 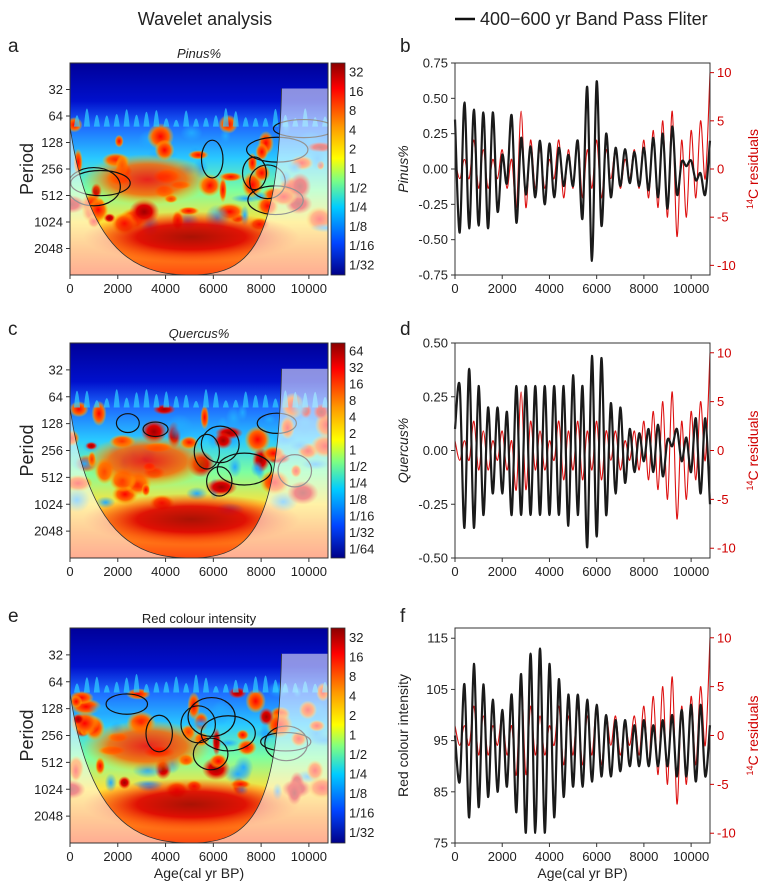 I want to click on y-axis-label: Pinus%, so click(x=403, y=168).